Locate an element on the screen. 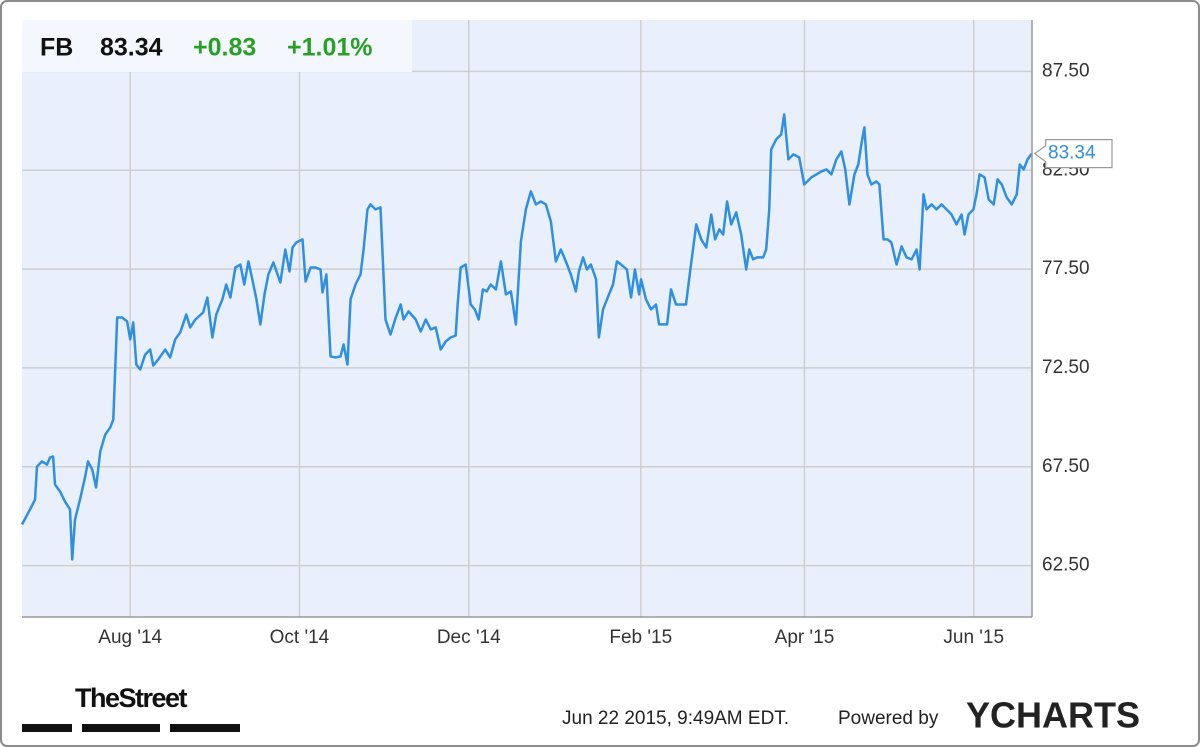  x-tick-label: Feb '15 is located at coordinates (640, 637).